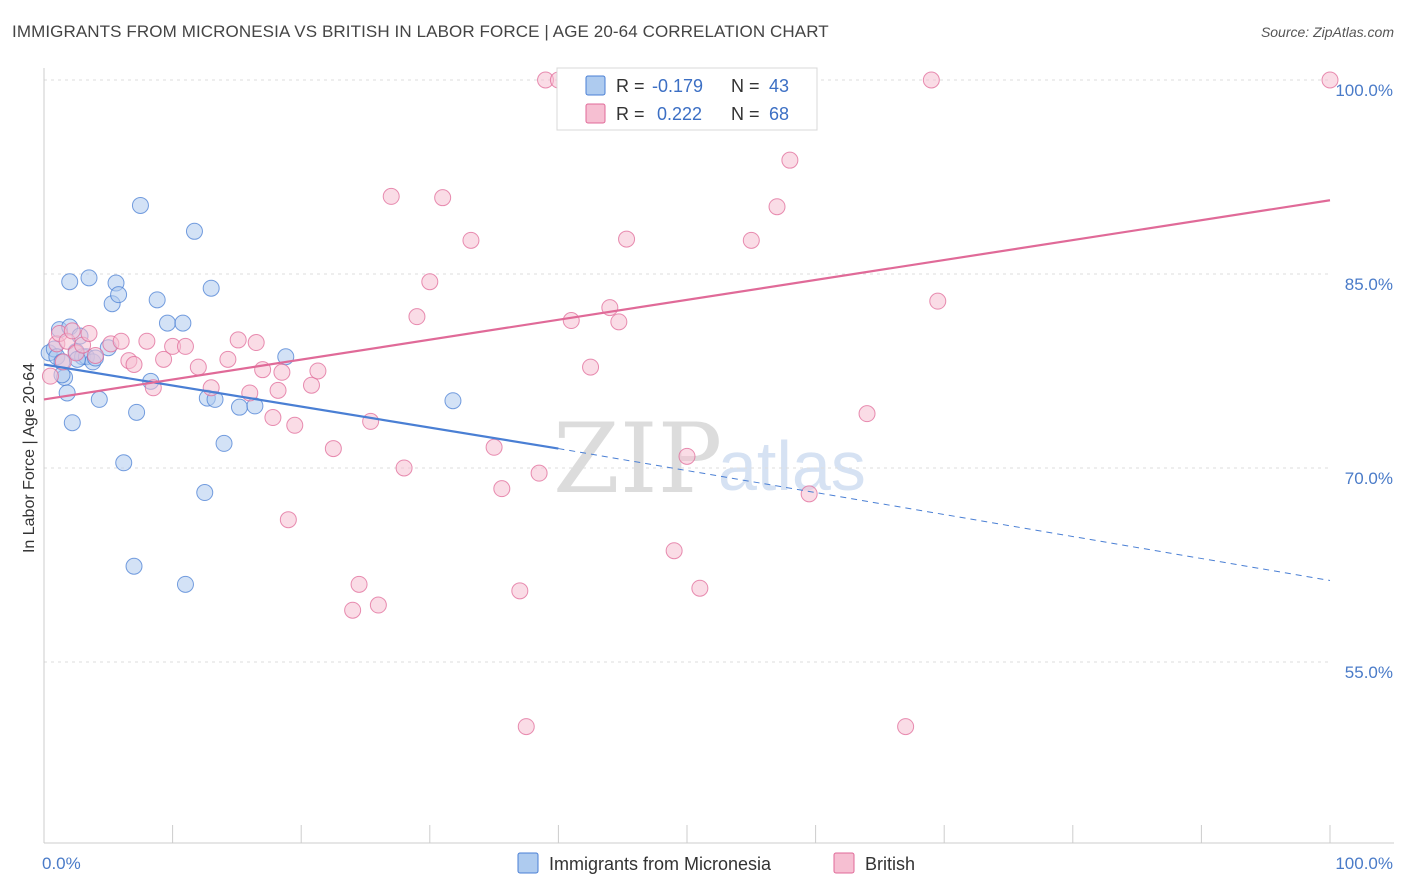 Image resolution: width=1406 pixels, height=892 pixels. I want to click on legend-swatch-micronesia, so click(528, 863).